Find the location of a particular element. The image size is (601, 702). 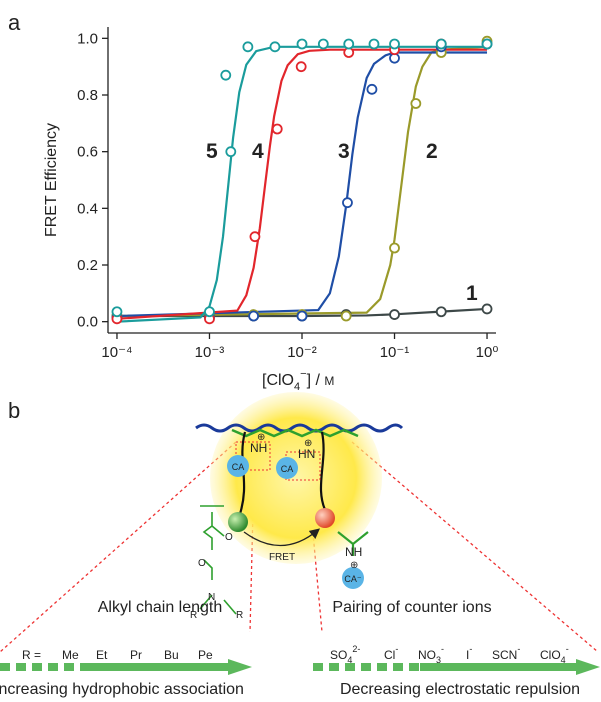

atom-label: O is located at coordinates (229, 537).